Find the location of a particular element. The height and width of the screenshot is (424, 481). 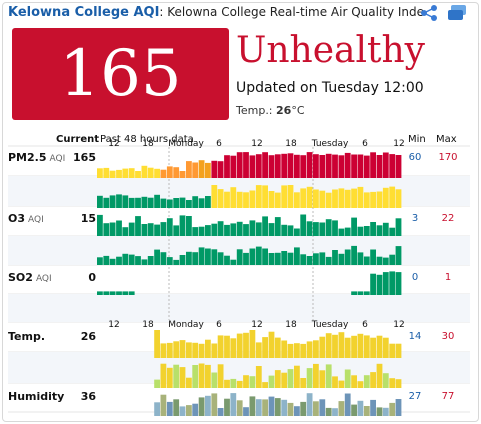

pollutant-name: Humidity is located at coordinates (36, 396).